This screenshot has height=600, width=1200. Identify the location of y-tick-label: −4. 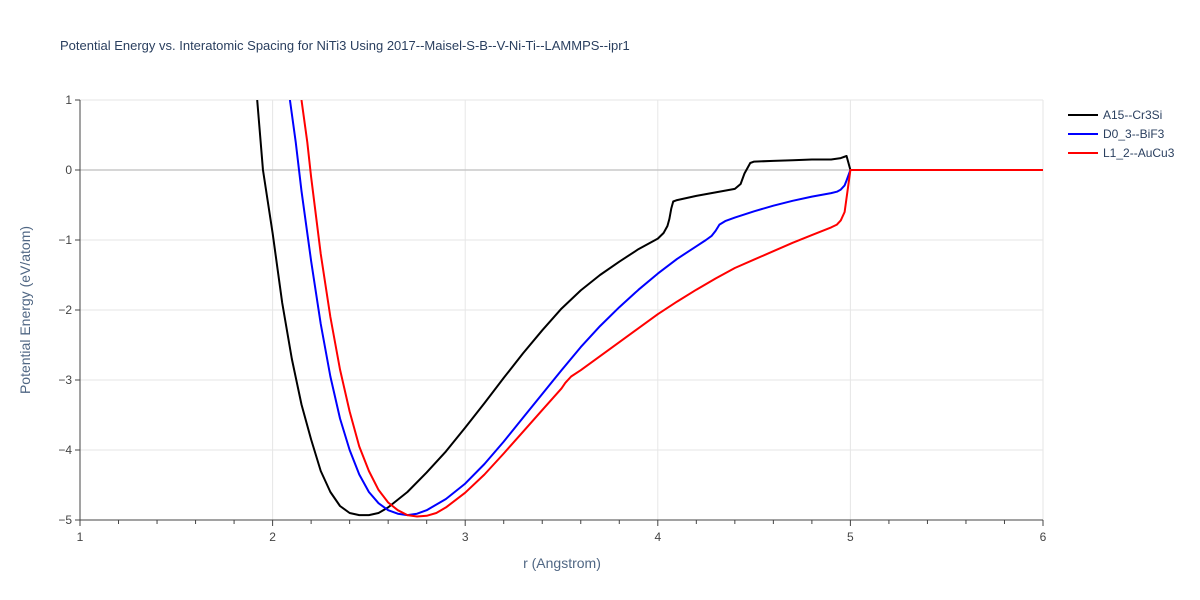
(65, 450).